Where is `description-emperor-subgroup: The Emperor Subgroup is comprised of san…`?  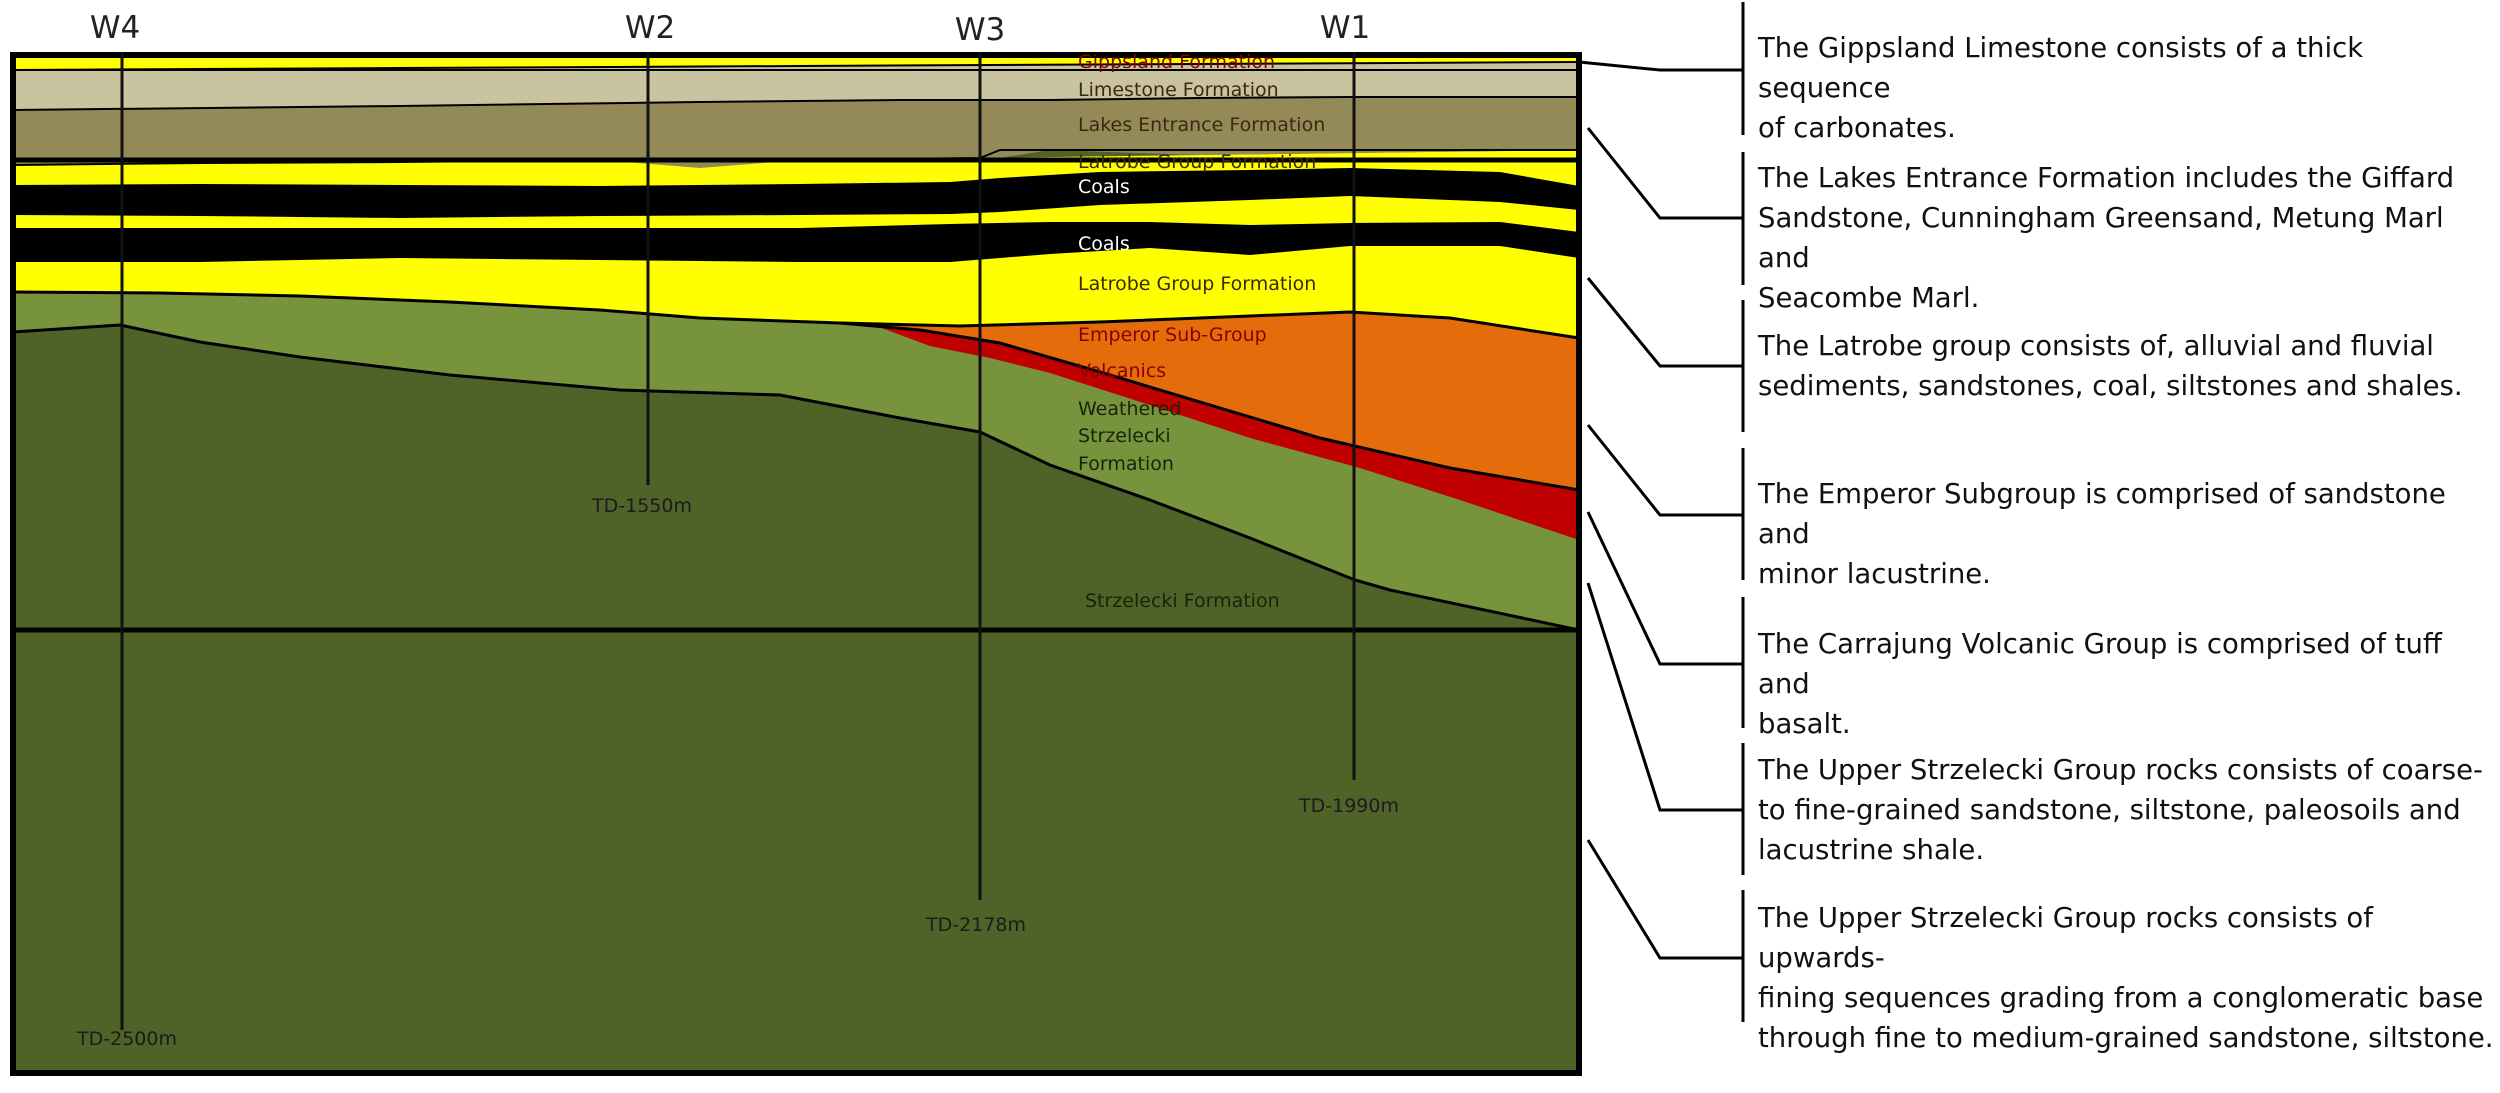
description-emperor-subgroup: The Emperor Subgroup is comprised of san… is located at coordinates (2128, 534).